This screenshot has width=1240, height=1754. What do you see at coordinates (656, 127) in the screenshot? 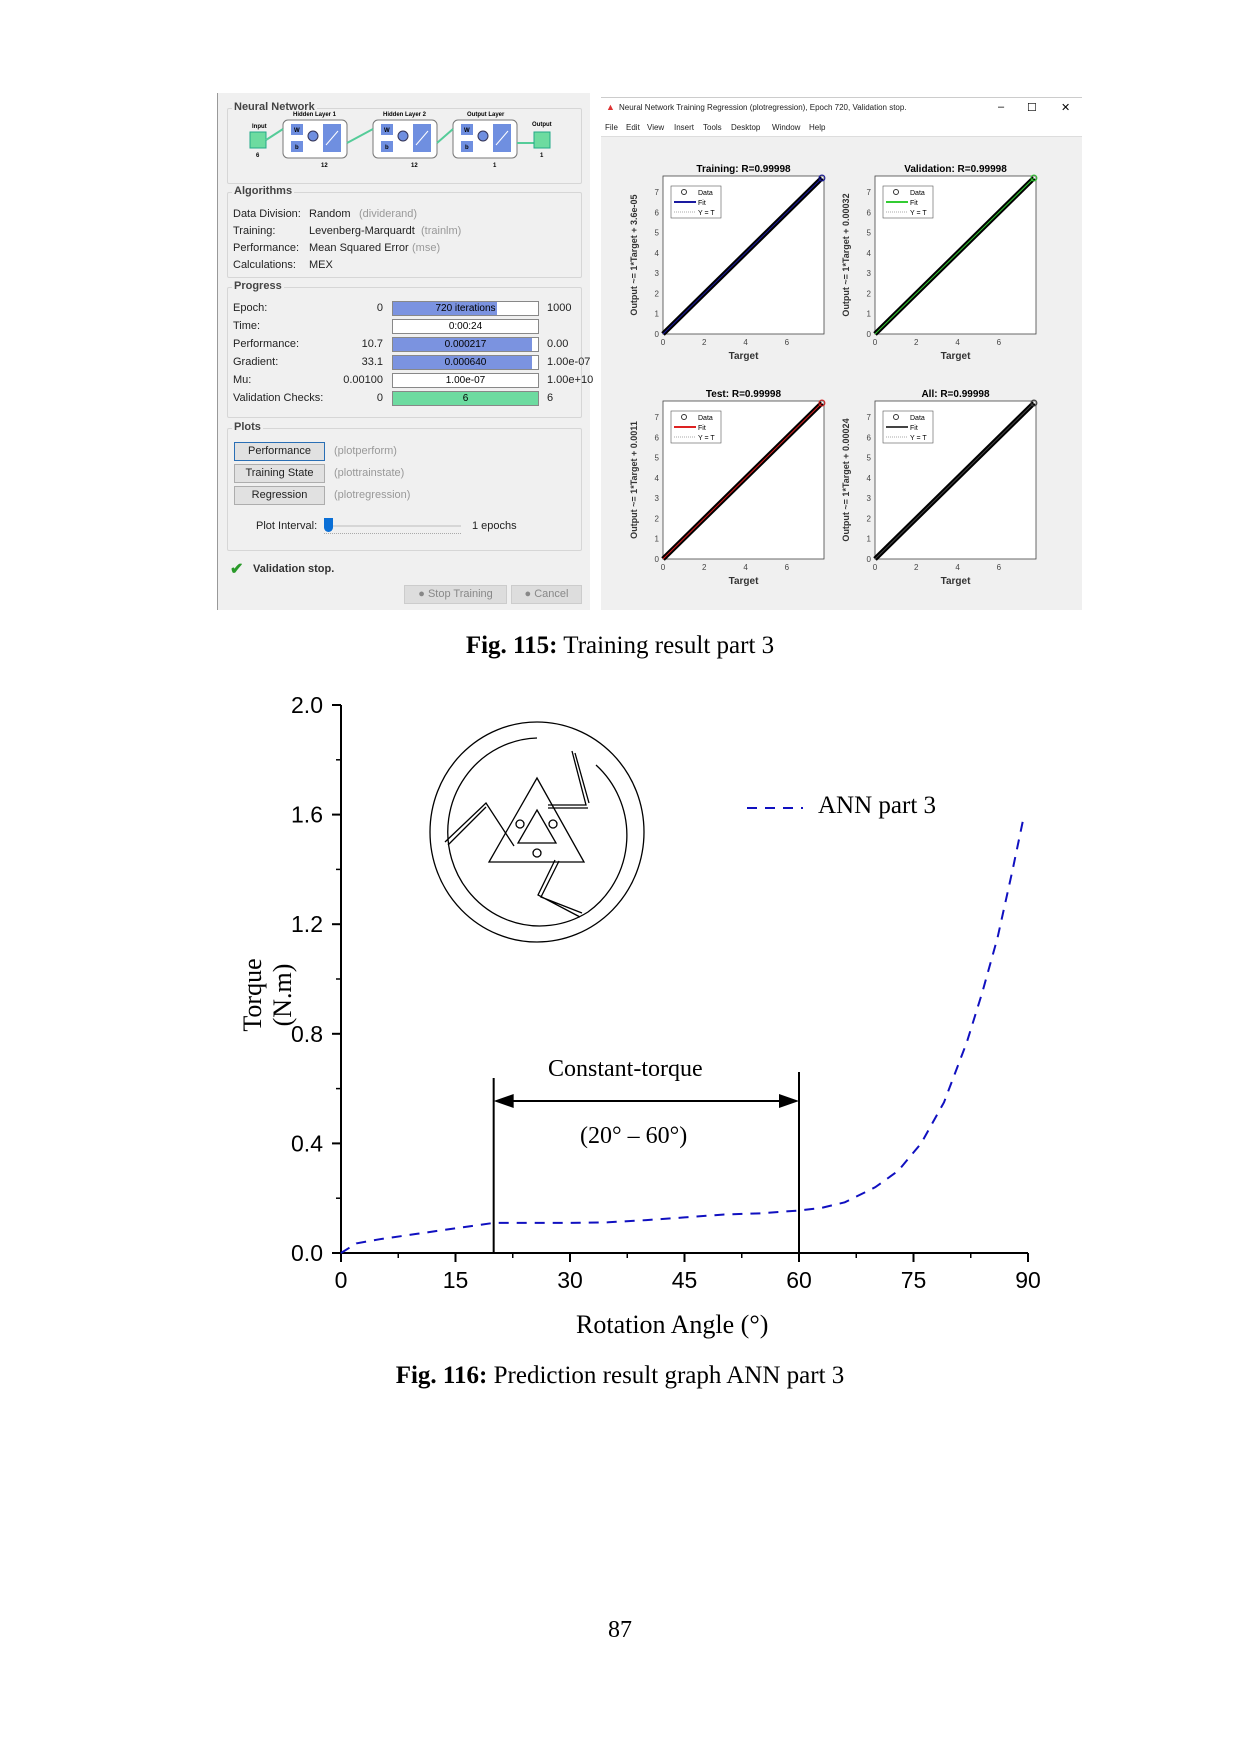
I see `menu-view: View` at bounding box center [656, 127].